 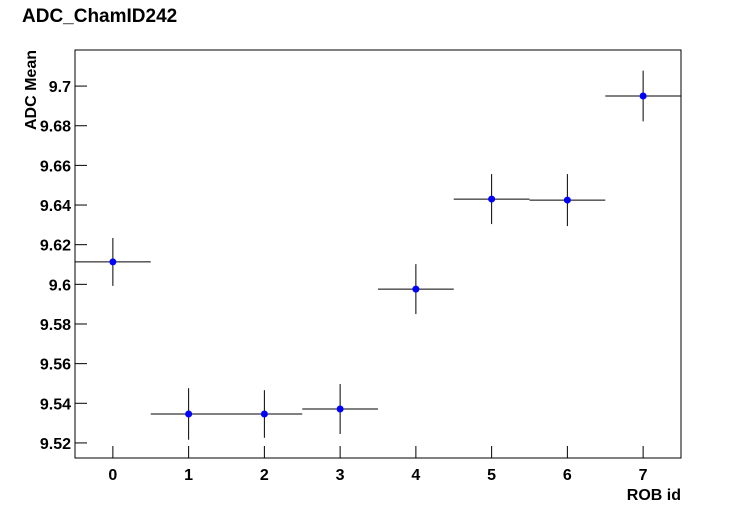 What do you see at coordinates (55, 166) in the screenshot?
I see `y-tick-label: 9.66` at bounding box center [55, 166].